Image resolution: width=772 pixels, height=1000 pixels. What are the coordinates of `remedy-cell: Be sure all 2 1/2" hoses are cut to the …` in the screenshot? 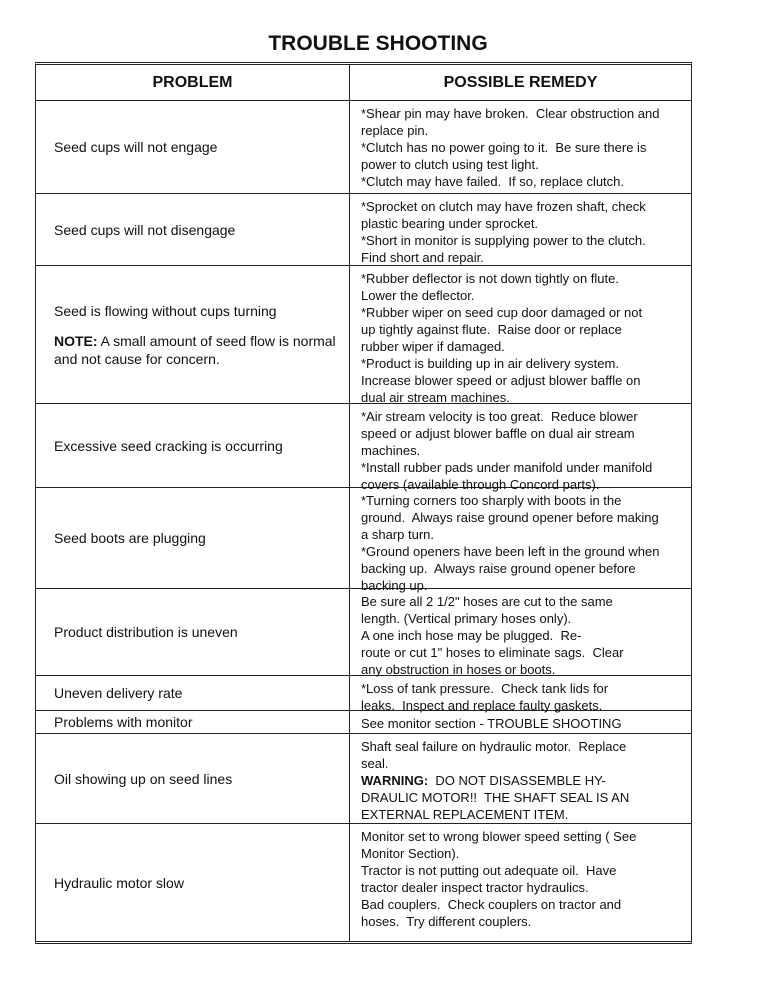 It's located at (520, 633).